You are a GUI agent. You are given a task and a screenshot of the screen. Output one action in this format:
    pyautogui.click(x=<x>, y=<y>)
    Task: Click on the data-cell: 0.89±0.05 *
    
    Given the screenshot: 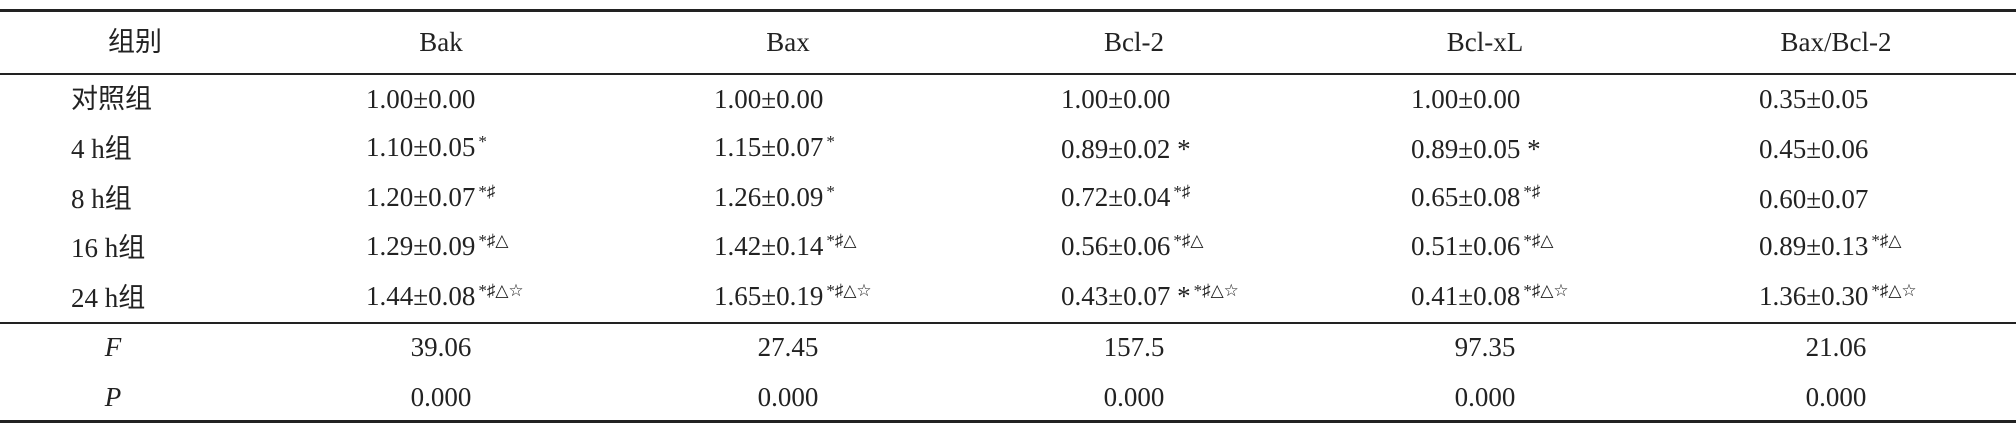 What is the action you would take?
    pyautogui.click(x=1476, y=149)
    